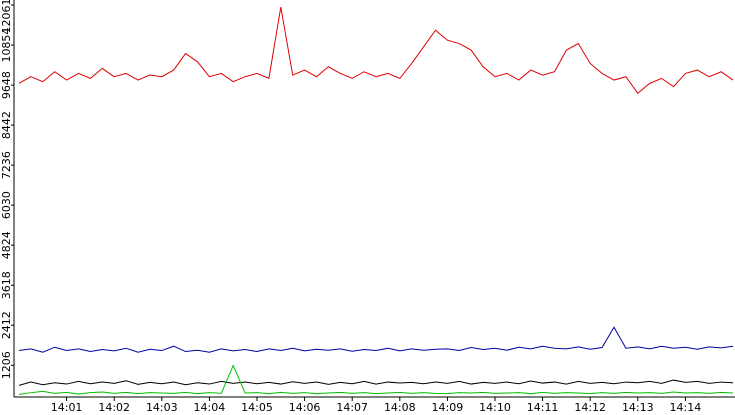 The width and height of the screenshot is (735, 415). What do you see at coordinates (257, 407) in the screenshot?
I see `x-tick-label: 14:05` at bounding box center [257, 407].